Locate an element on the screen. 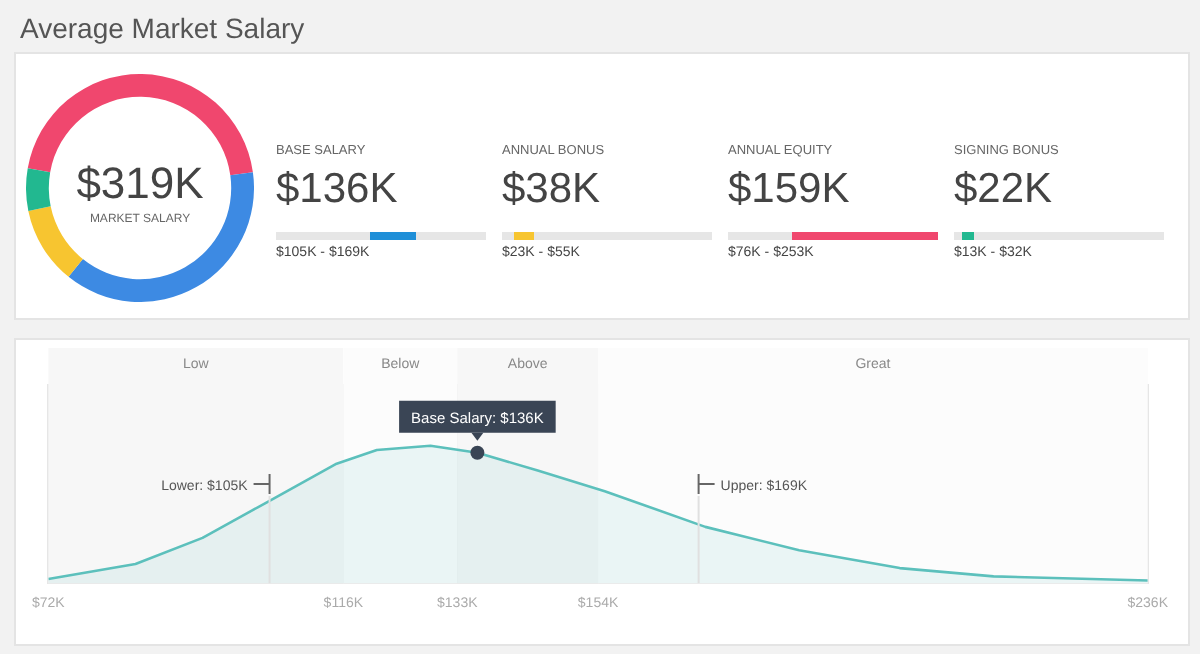  text: $159K is located at coordinates (790, 190).